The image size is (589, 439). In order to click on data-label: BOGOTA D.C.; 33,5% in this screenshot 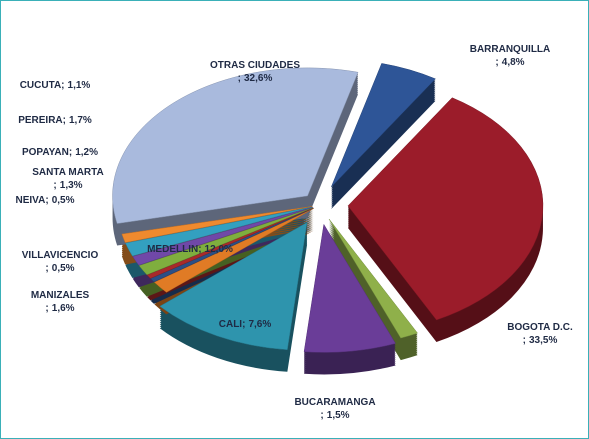, I will do `click(540, 334)`.